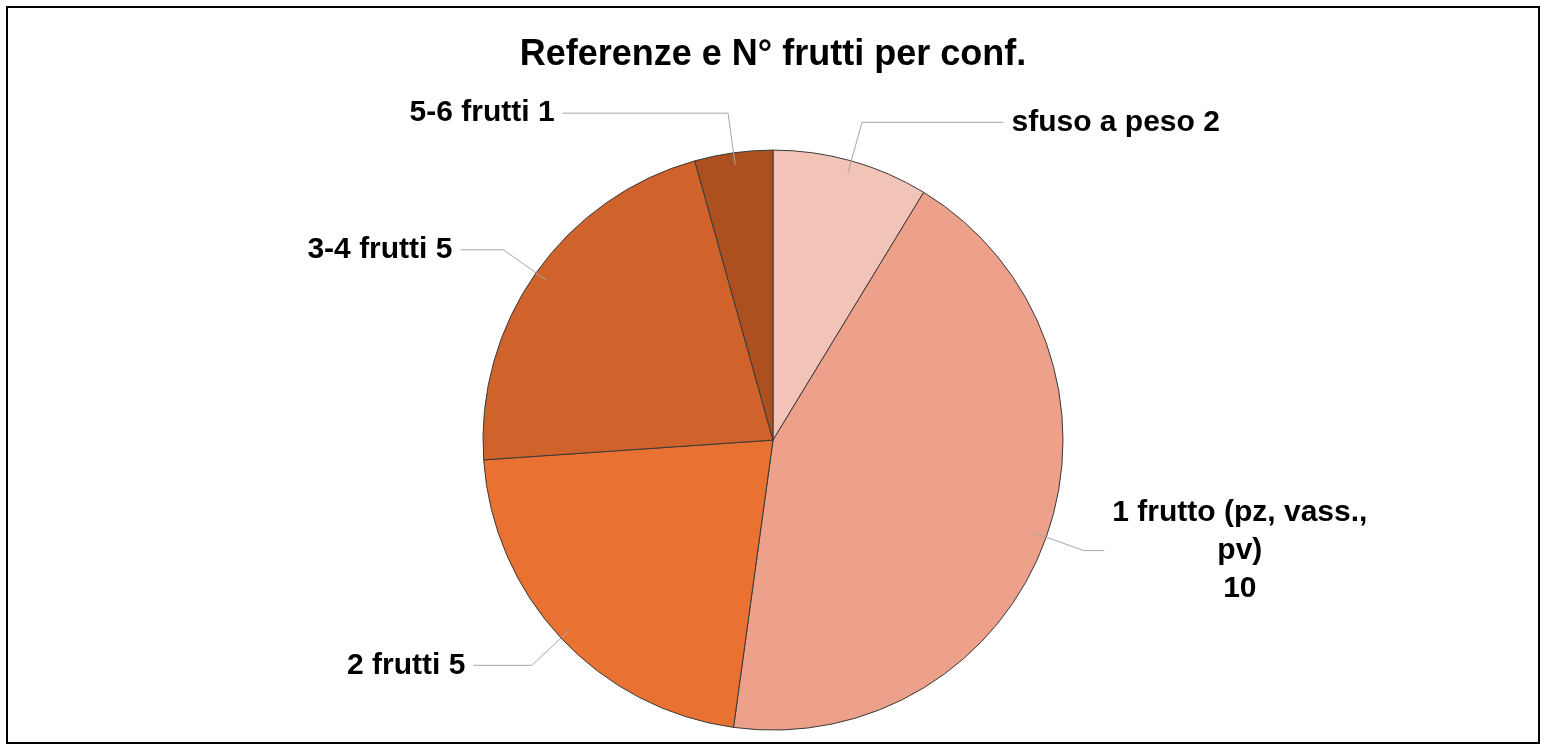 Image resolution: width=1548 pixels, height=752 pixels. I want to click on chart-title: Referenze e N° frutti per conf., so click(773, 52).